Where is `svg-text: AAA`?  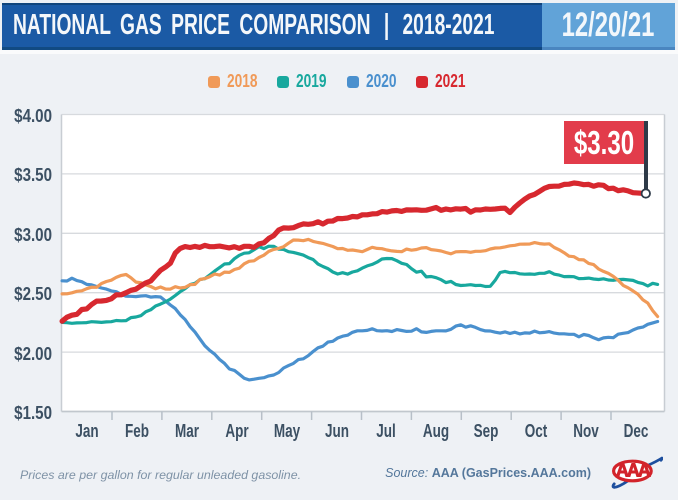
svg-text: AAA is located at coordinates (633, 471).